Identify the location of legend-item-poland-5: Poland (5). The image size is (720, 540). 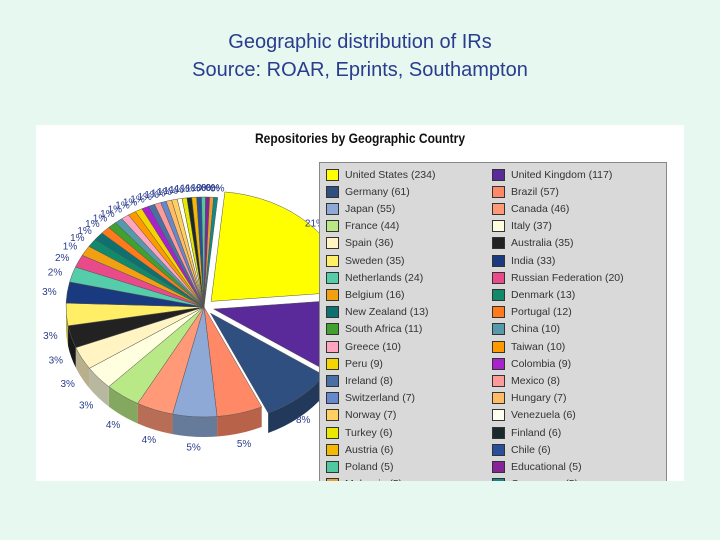
(359, 466).